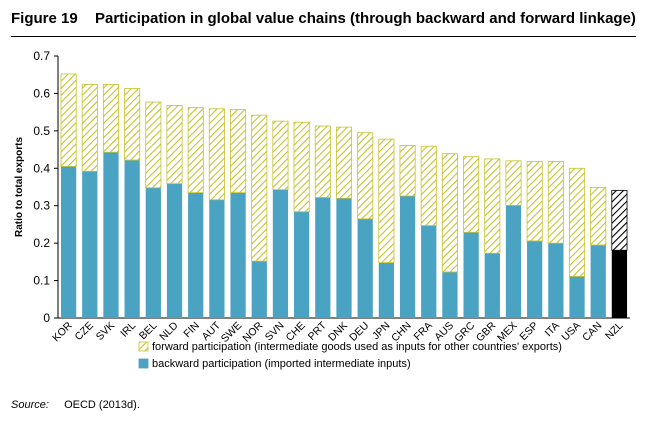 This screenshot has width=646, height=422. Describe the element at coordinates (143, 346) in the screenshot. I see `legend-swatch-forward` at that location.